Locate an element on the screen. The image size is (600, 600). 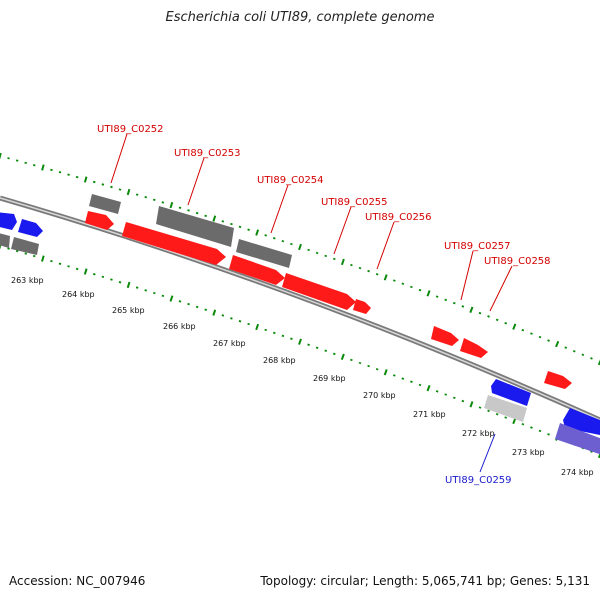
gene-label: UTI89_C0256 is located at coordinates (398, 217).